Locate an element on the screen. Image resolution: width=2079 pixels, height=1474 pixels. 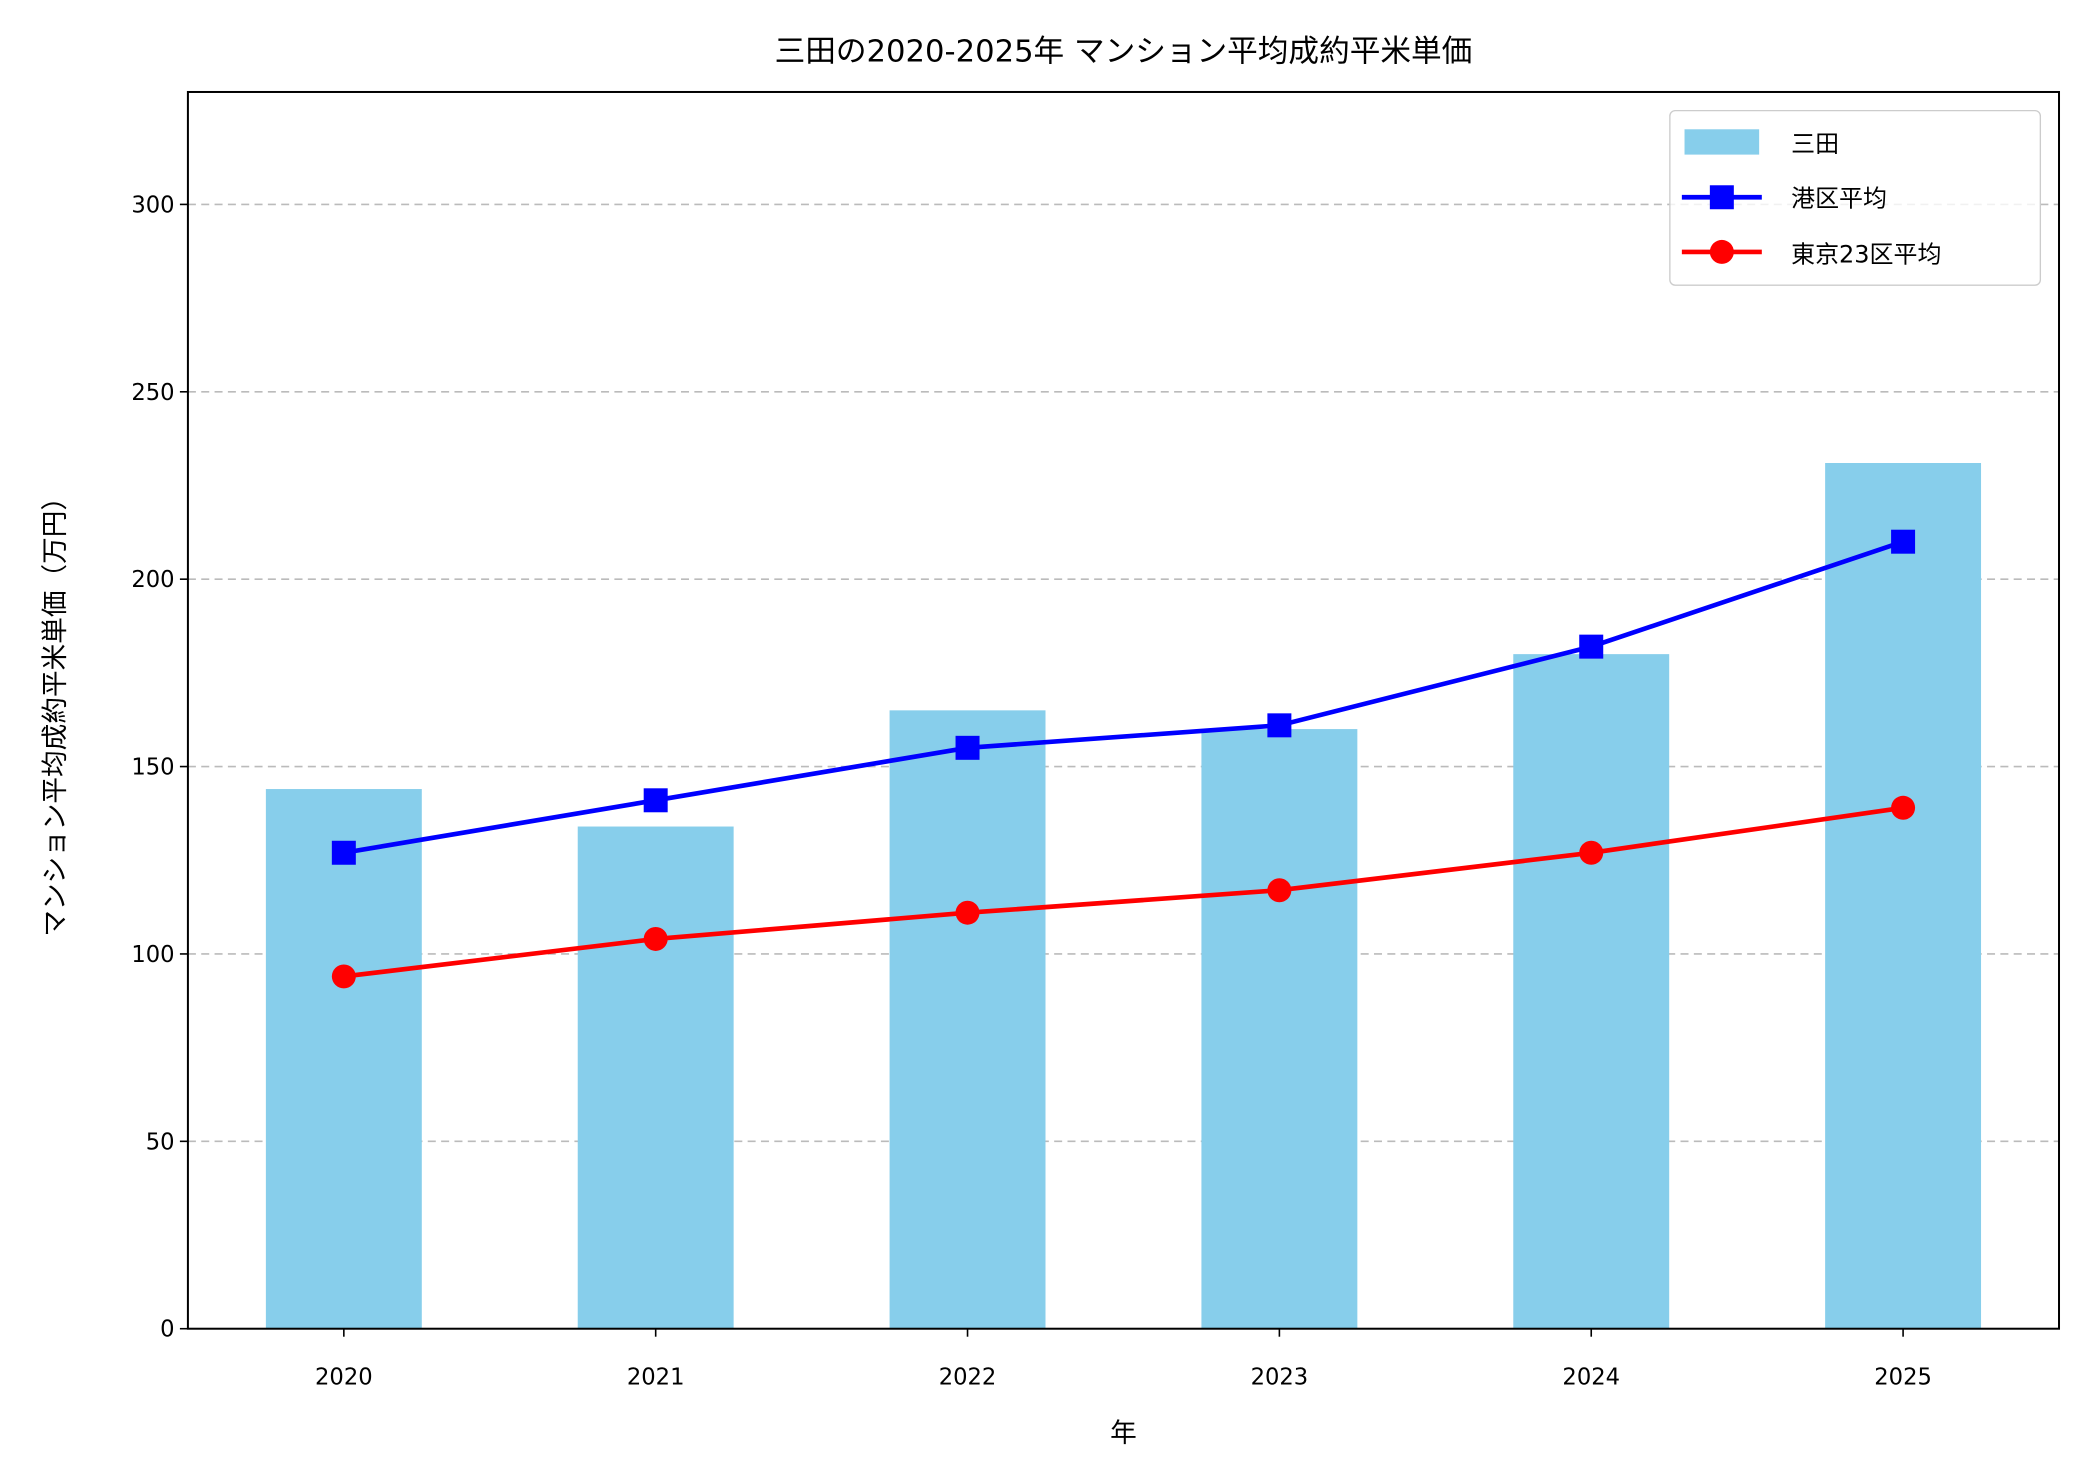
legend-label-minato: 港区平均 is located at coordinates (1839, 199).